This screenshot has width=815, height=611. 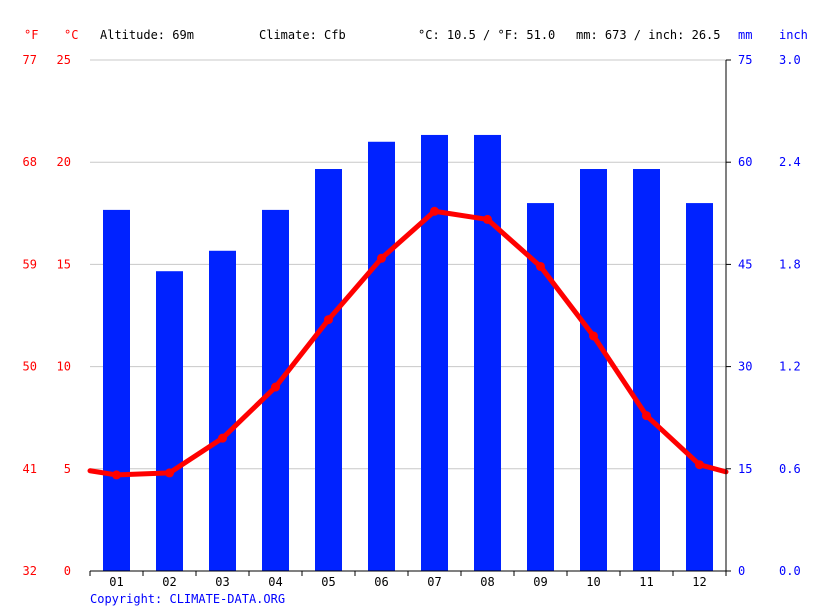 What do you see at coordinates (790, 162) in the screenshot?
I see `inch-tick-label: 2.4` at bounding box center [790, 162].